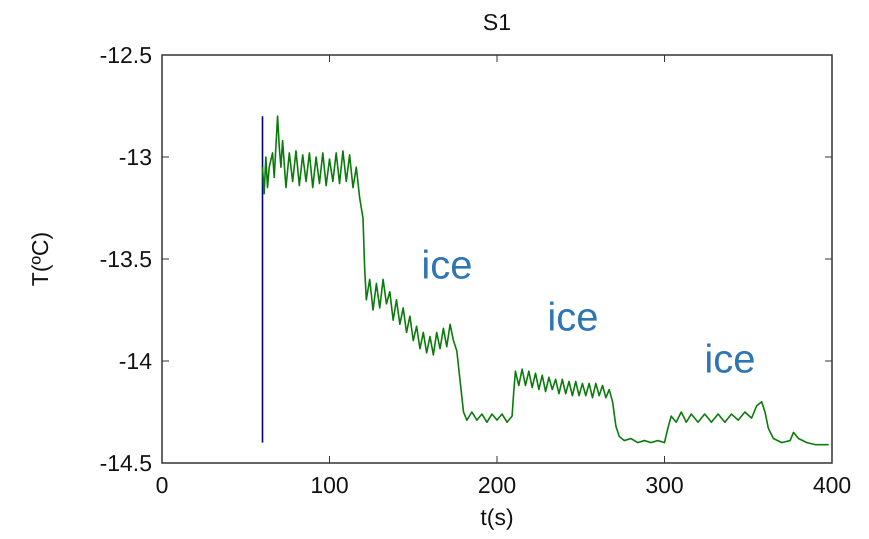  Describe the element at coordinates (135, 361) in the screenshot. I see `y-tick-label: -14` at that location.